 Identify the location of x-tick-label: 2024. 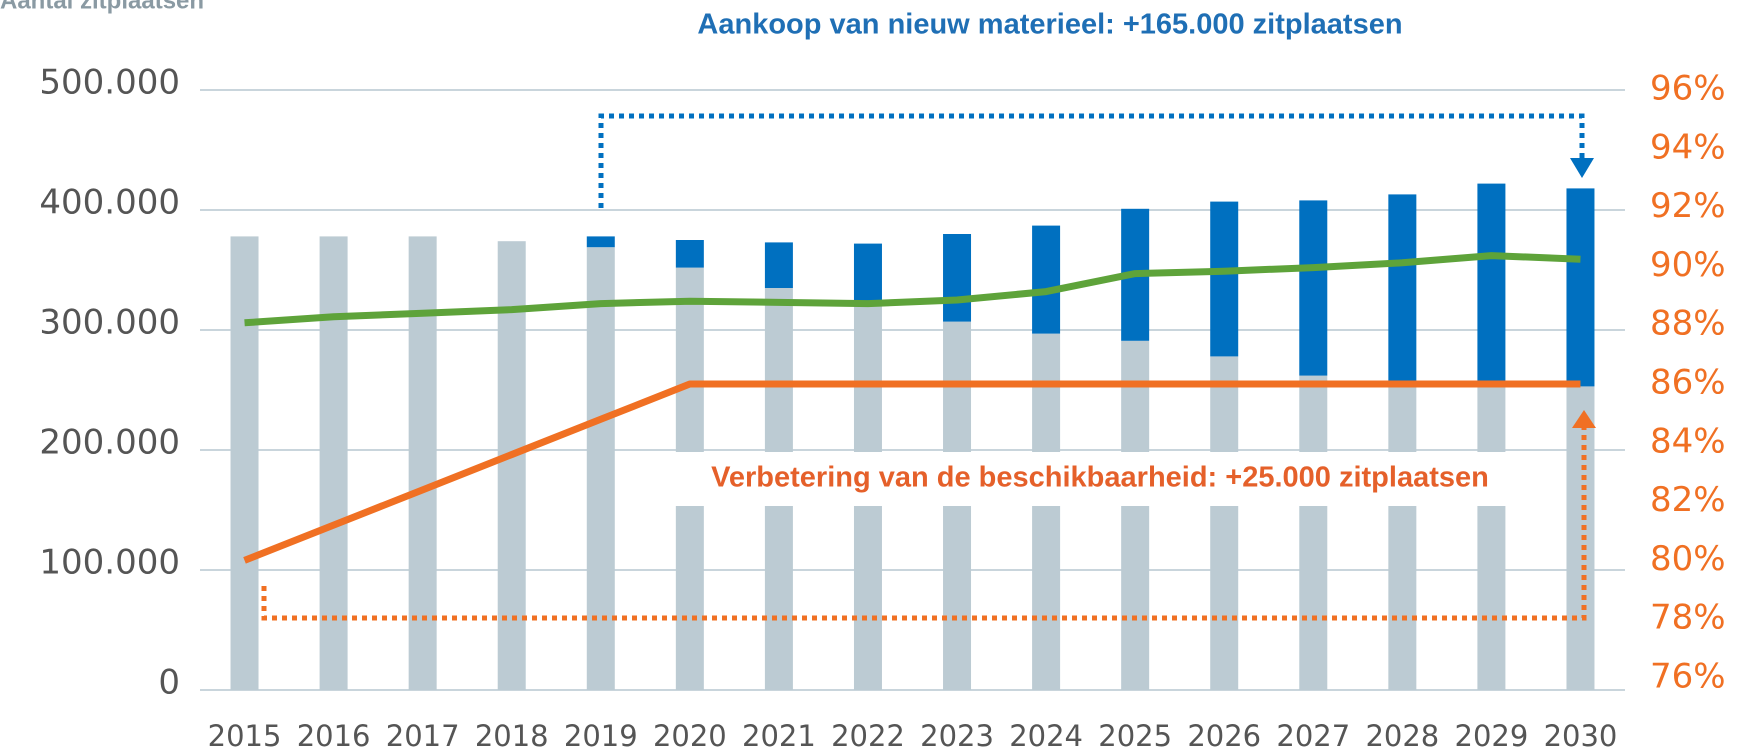
(1046, 736).